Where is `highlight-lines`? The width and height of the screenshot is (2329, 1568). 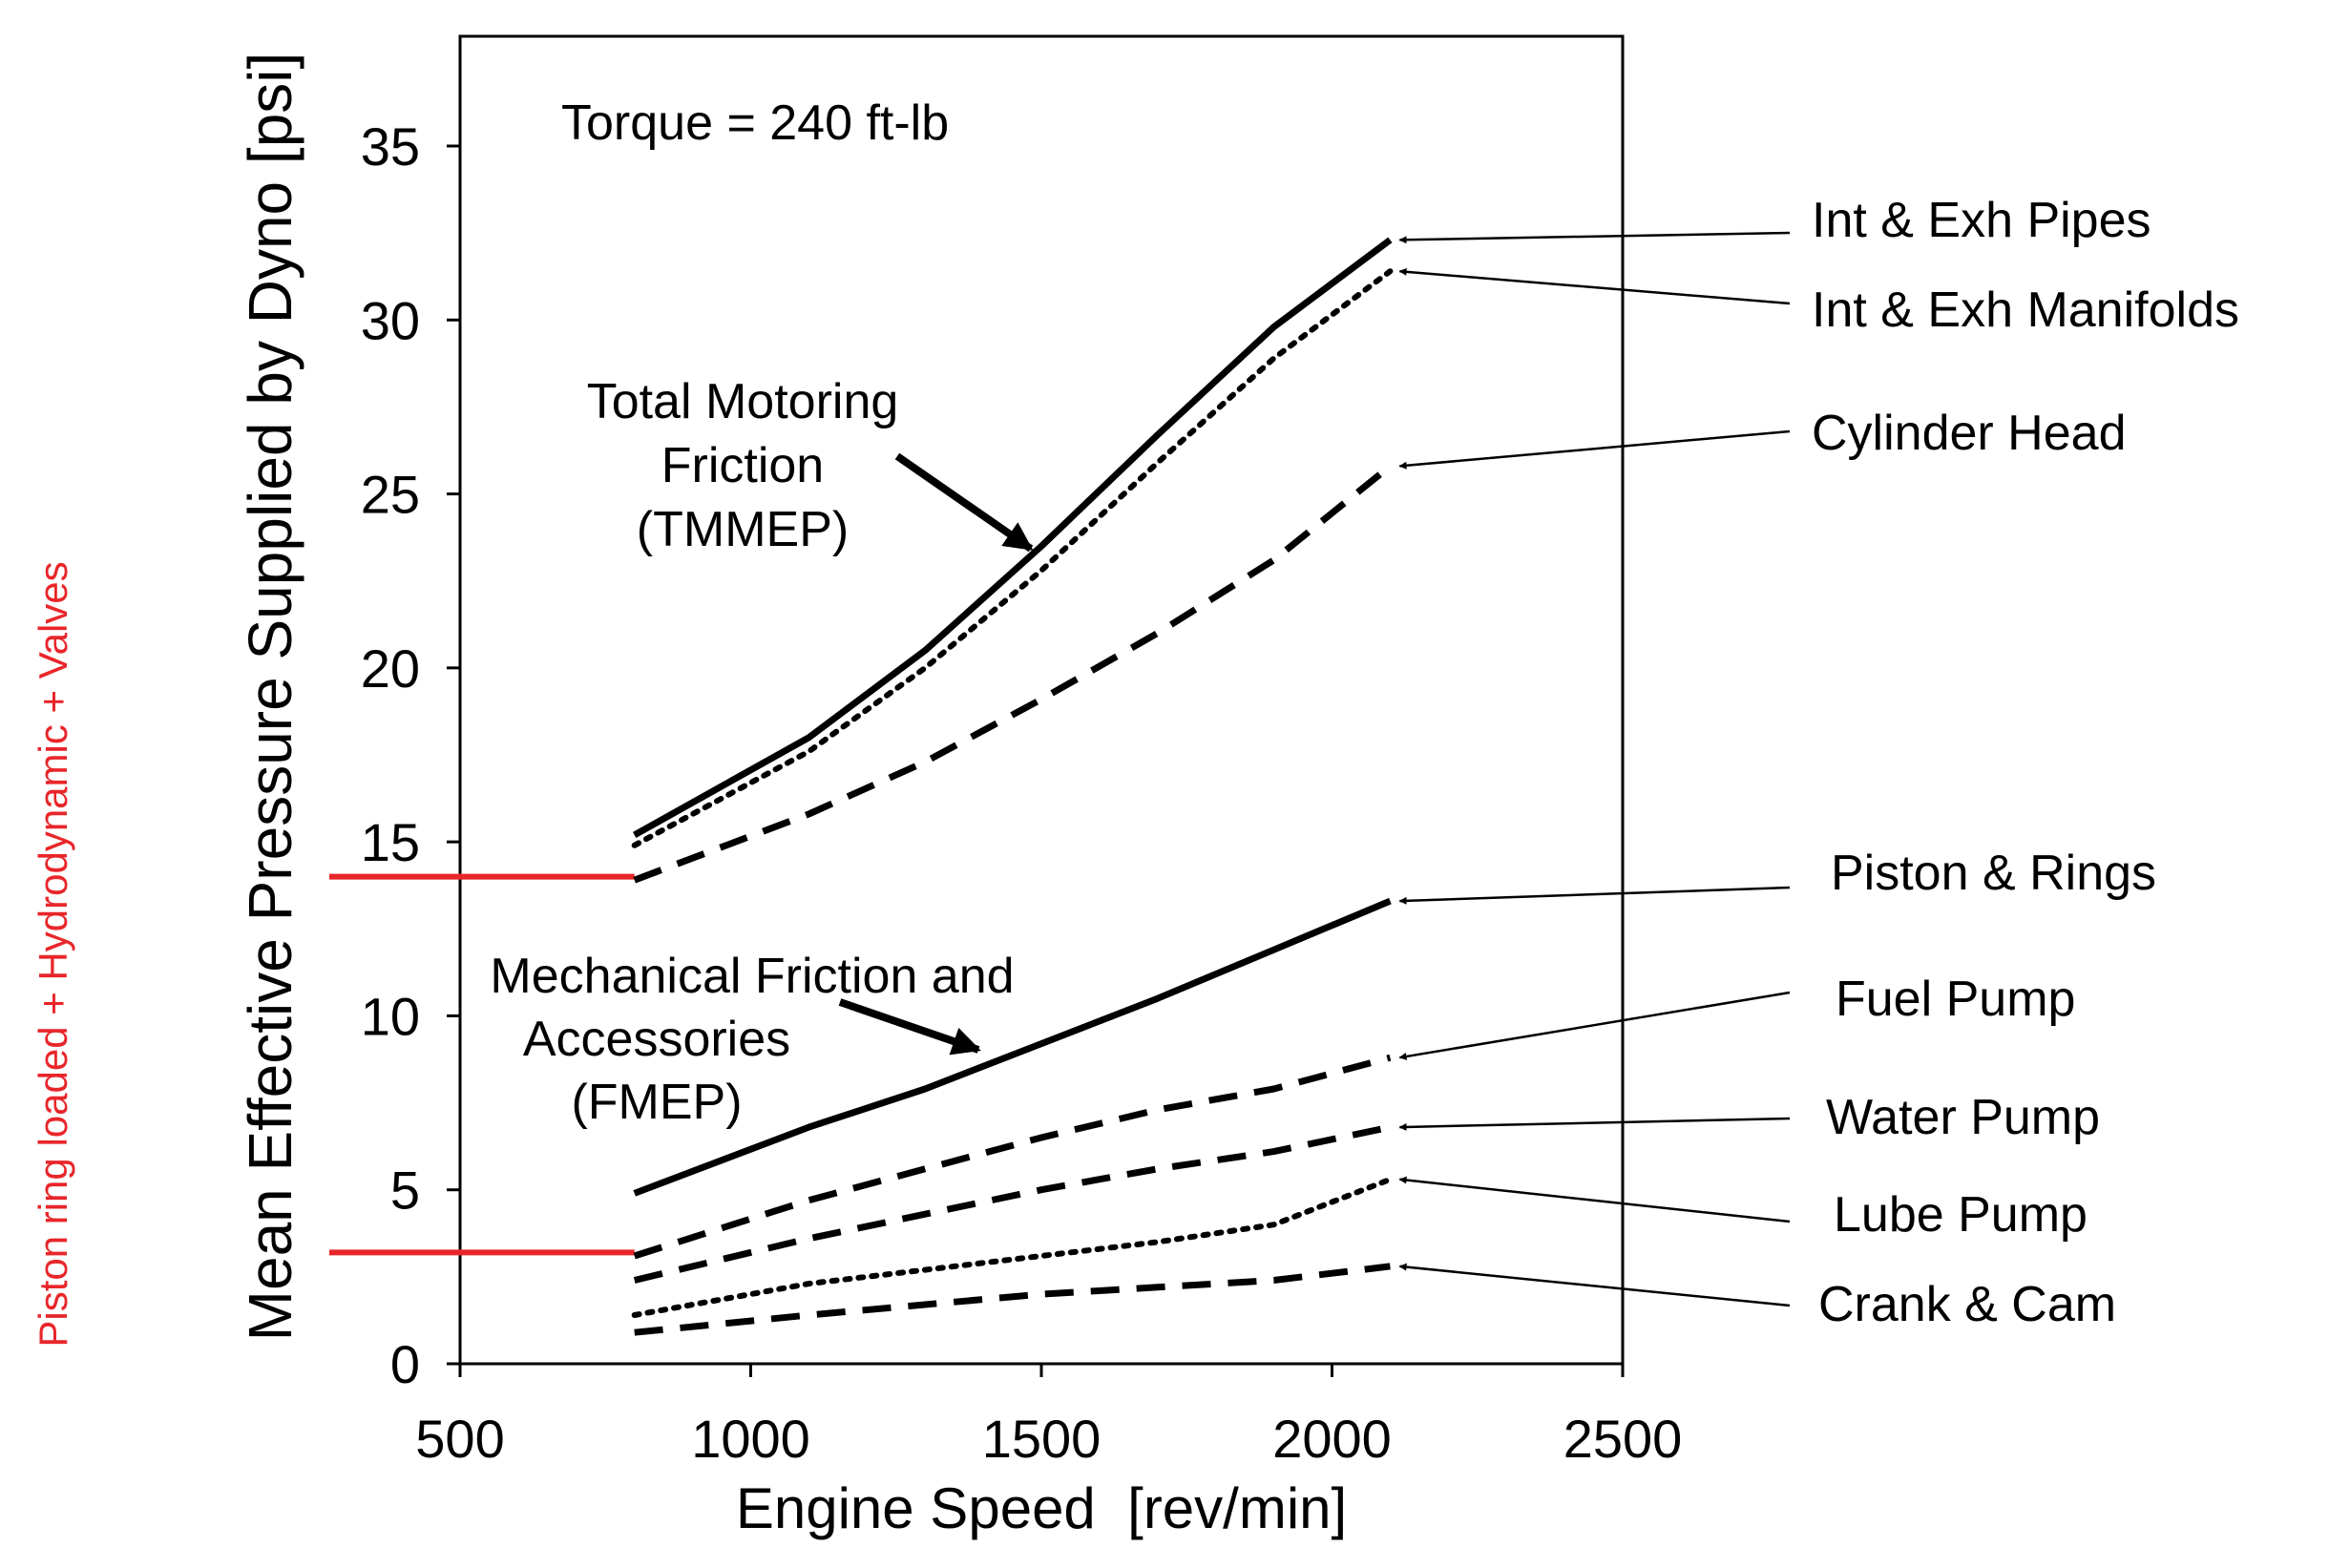 highlight-lines is located at coordinates (482, 1064).